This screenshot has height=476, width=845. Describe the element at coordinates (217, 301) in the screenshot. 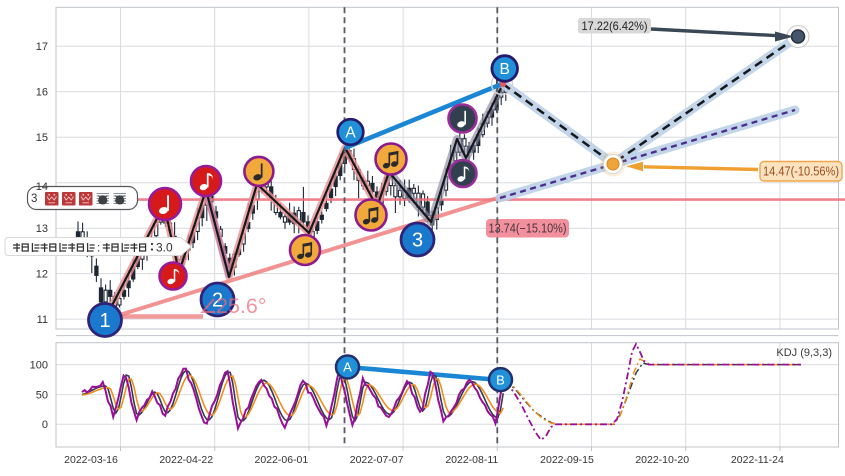

I see `svg-text: 2` at that location.